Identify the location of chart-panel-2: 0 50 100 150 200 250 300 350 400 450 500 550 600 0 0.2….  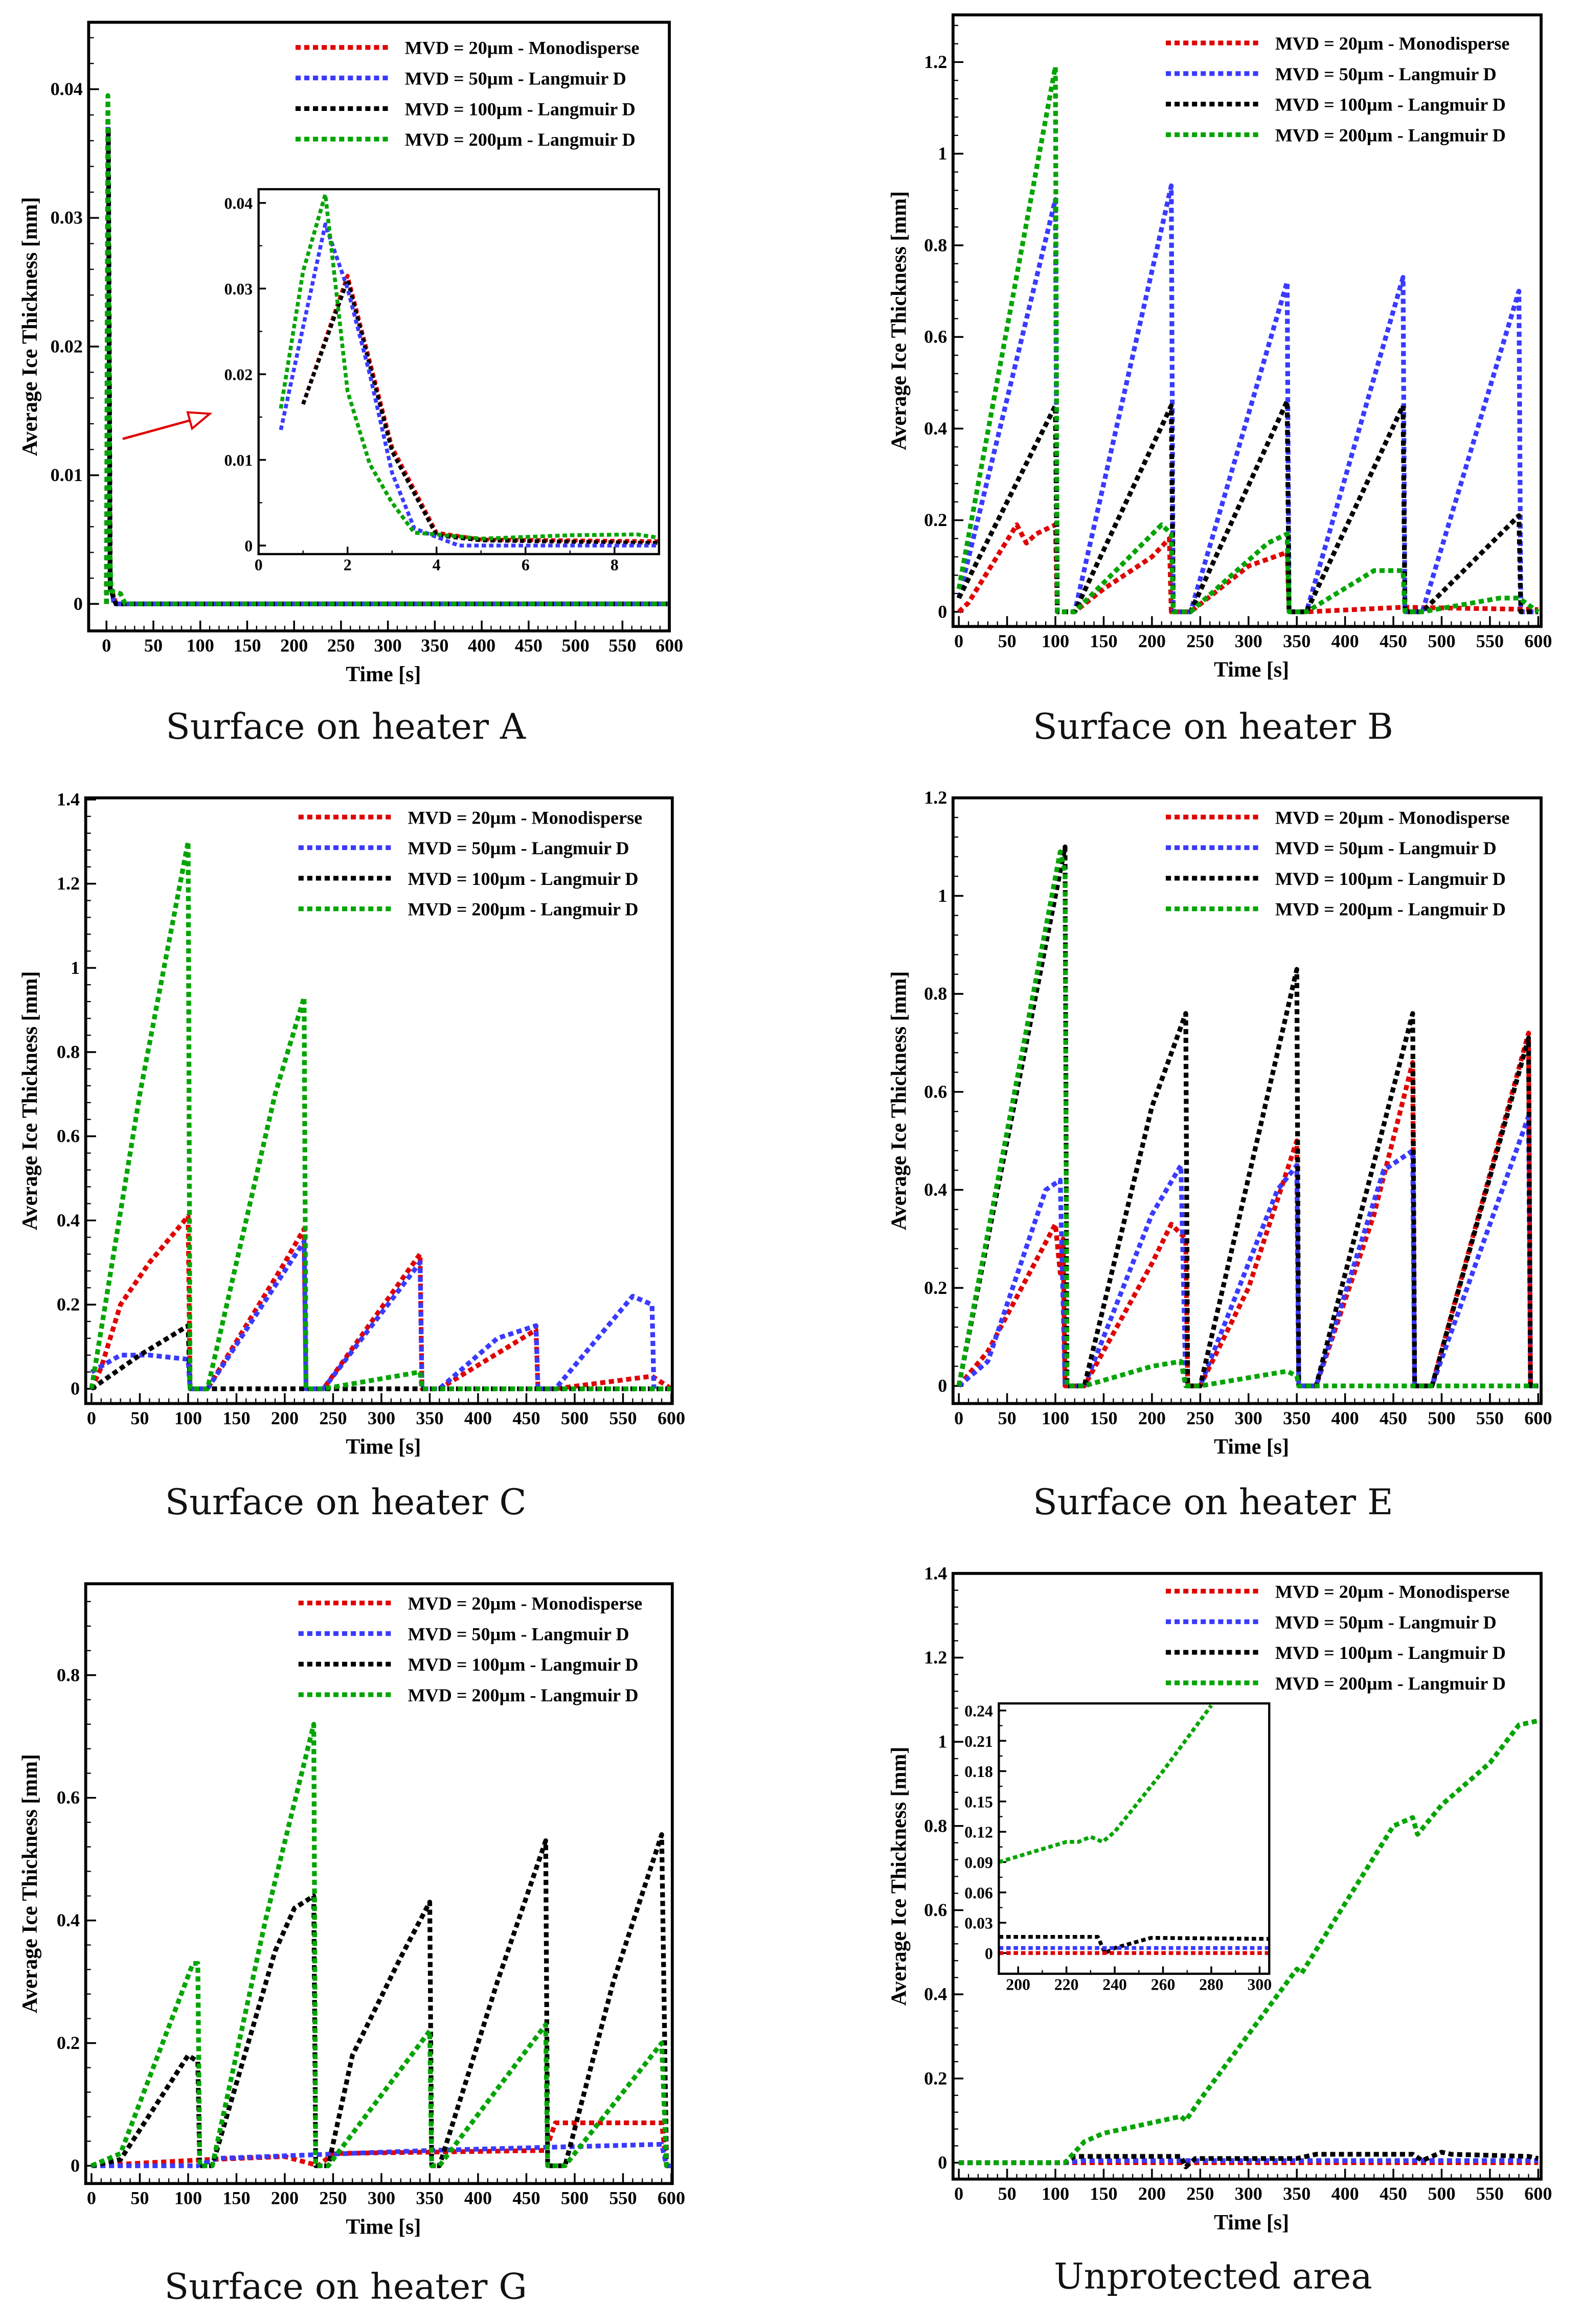
(1219, 380).